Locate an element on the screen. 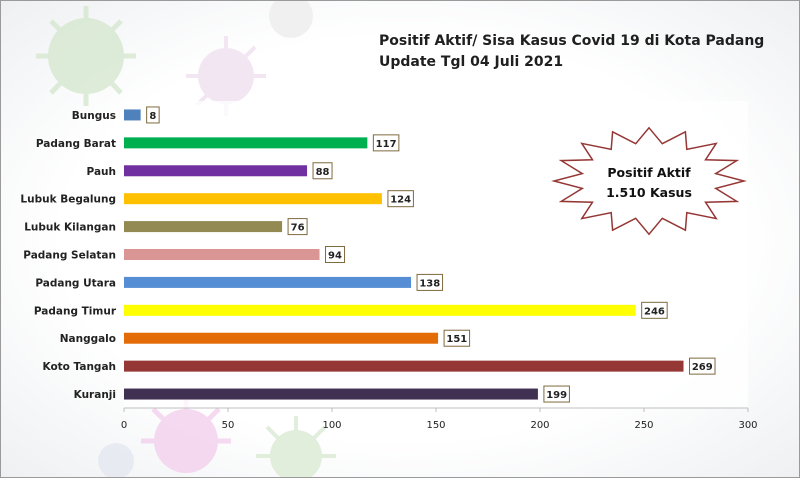 This screenshot has height=478, width=800. category-label-nanggalo: Nanggalo is located at coordinates (88, 339).